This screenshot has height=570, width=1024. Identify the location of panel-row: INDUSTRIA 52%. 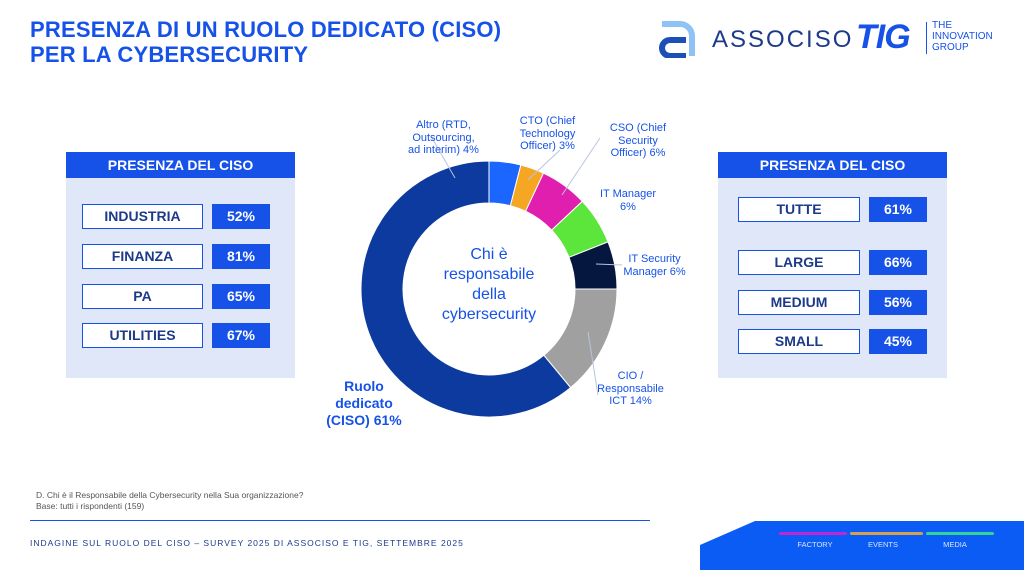
(180, 216).